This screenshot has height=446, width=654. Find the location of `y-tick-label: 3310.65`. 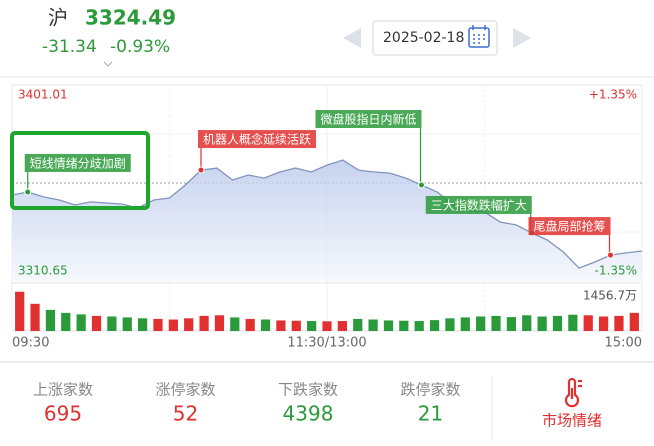

y-tick-label: 3310.65 is located at coordinates (43, 271).